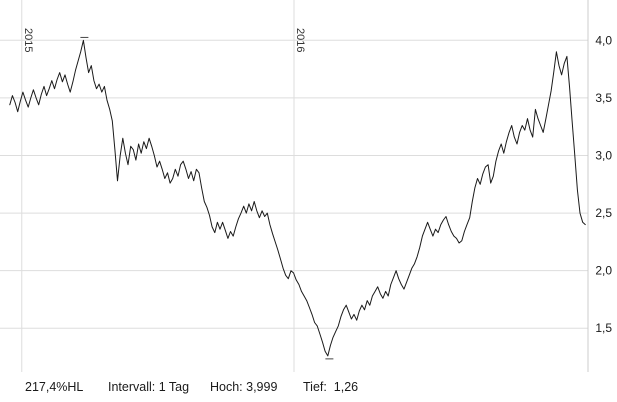 Image resolution: width=617 pixels, height=402 pixels. Describe the element at coordinates (149, 387) in the screenshot. I see `interval-label: Intervall: 1 Tag` at that location.